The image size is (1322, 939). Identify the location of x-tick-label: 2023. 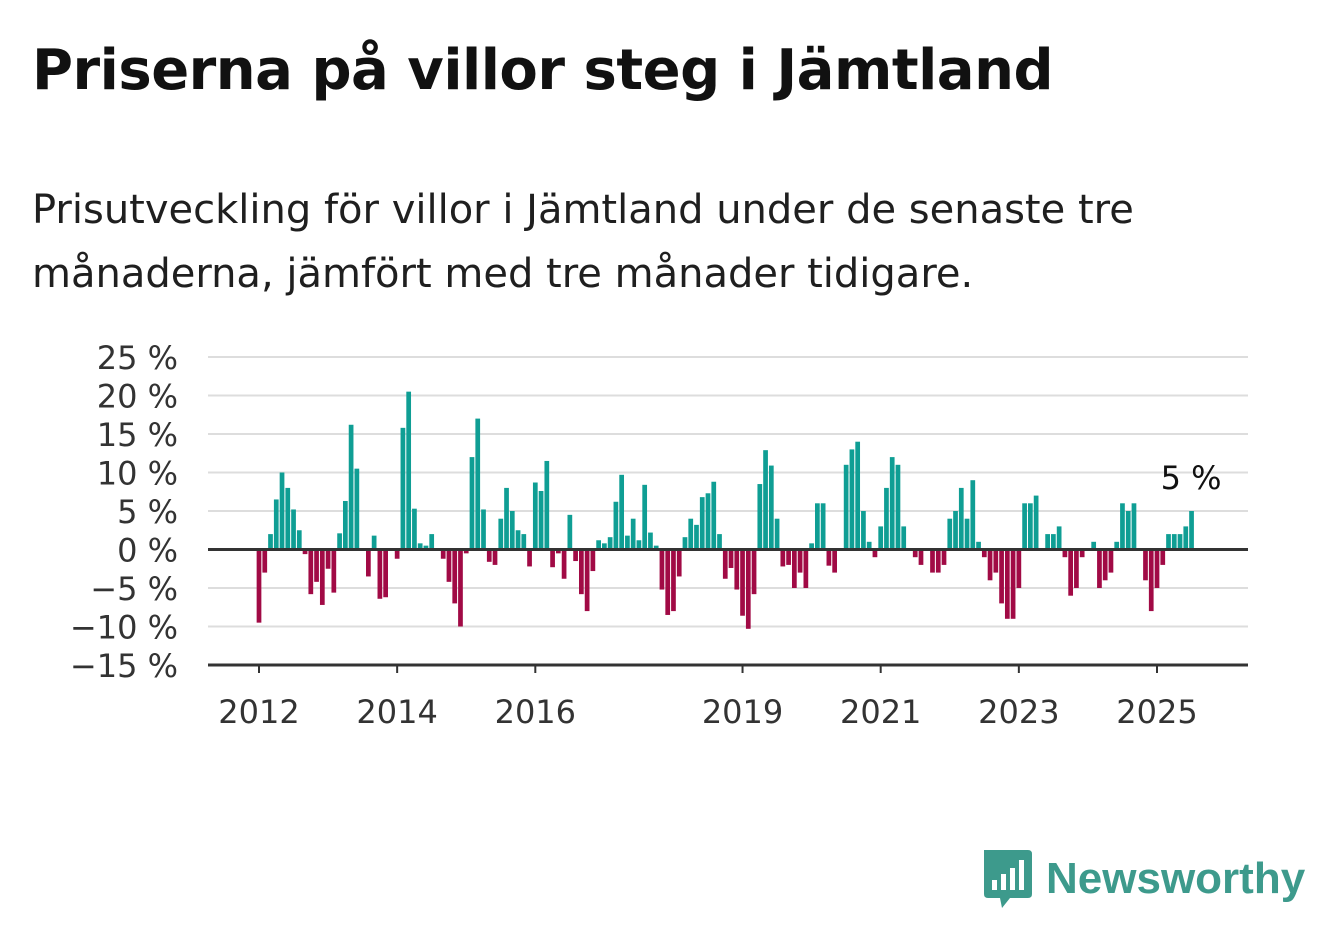
(1018, 712).